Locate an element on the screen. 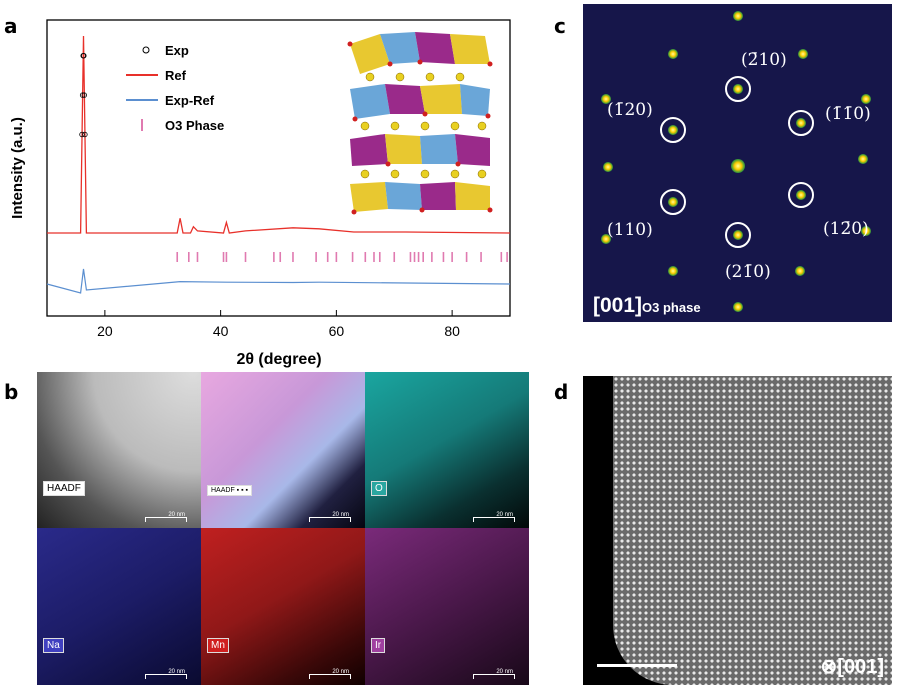 The image size is (900, 689). miller-label-m210: (2̄10) is located at coordinates (764, 60).